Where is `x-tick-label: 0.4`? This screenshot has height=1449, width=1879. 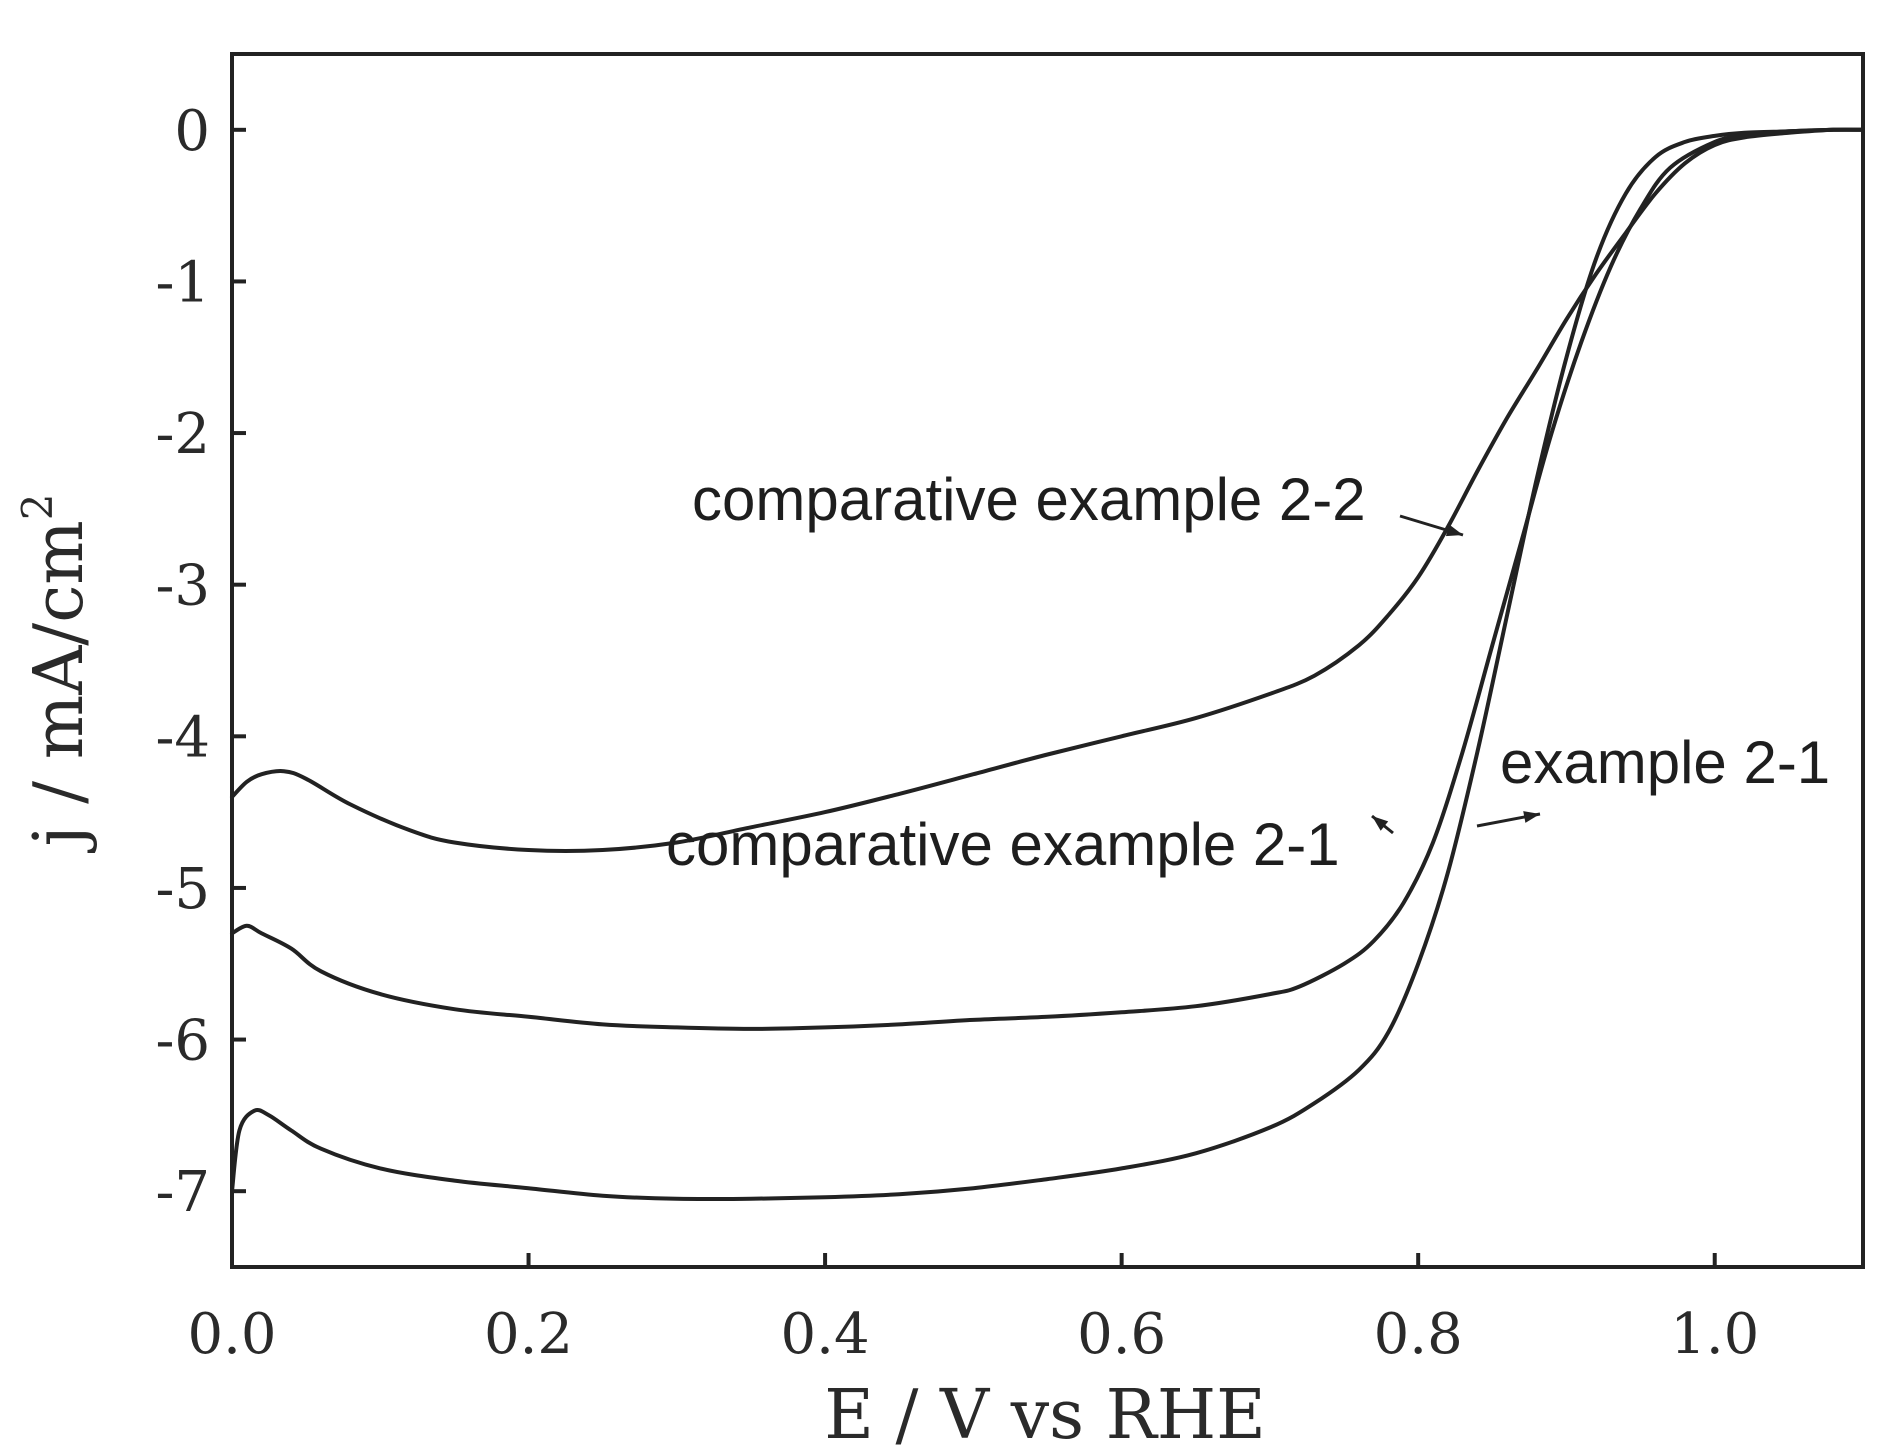
x-tick-label: 0.4 is located at coordinates (825, 1334).